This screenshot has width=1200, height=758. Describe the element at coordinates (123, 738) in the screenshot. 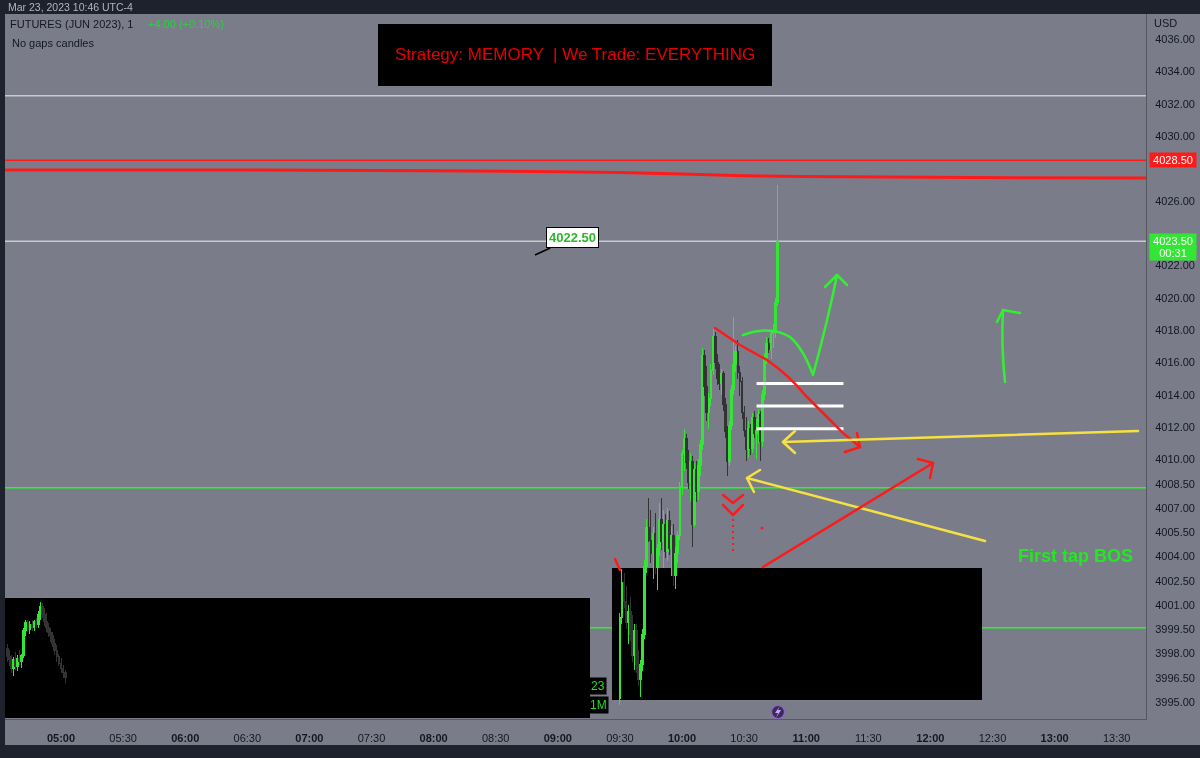

I see `x-tick-label: 05:30` at that location.